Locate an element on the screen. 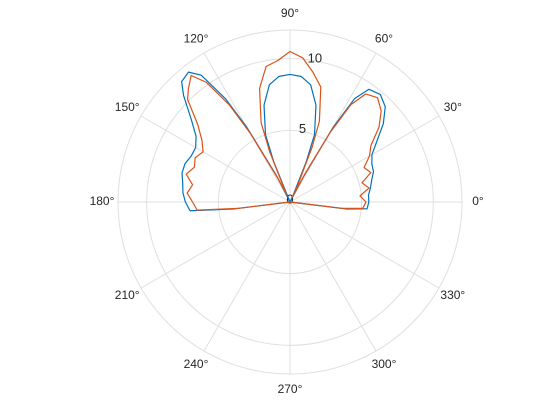  theta-tick-label: 300° is located at coordinates (384, 364).